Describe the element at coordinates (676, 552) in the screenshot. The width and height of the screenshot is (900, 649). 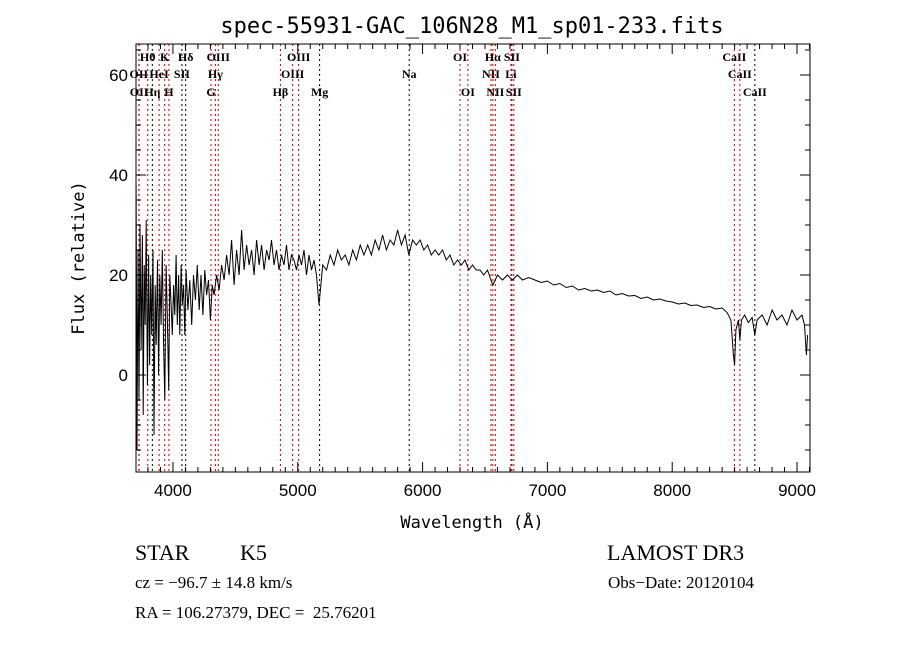
I see `data-release: LAMOST DR3` at that location.